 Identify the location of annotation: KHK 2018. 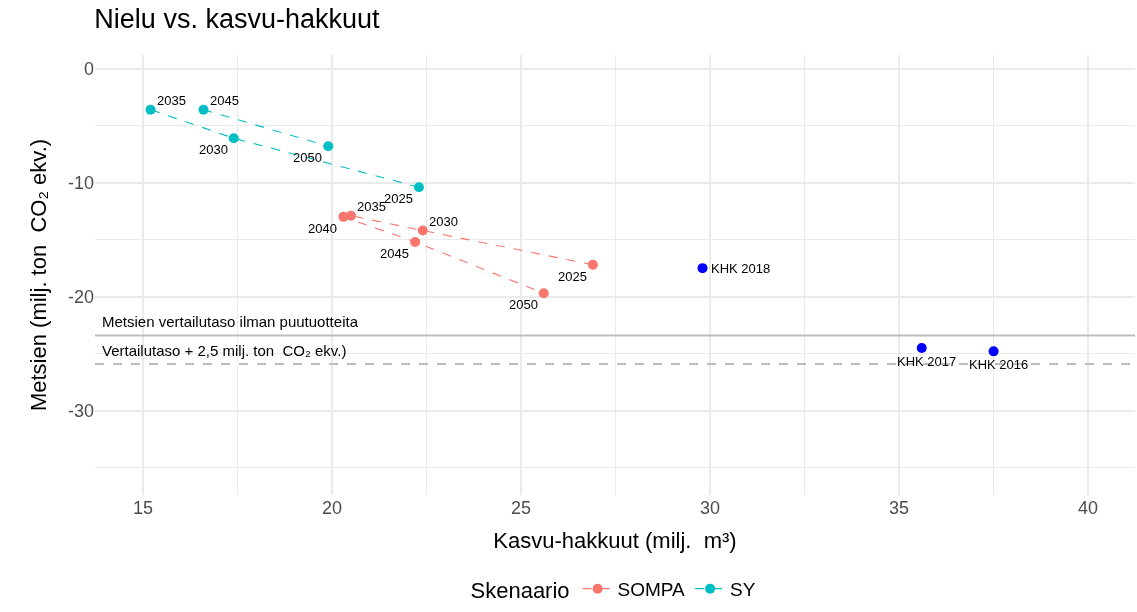
(741, 268).